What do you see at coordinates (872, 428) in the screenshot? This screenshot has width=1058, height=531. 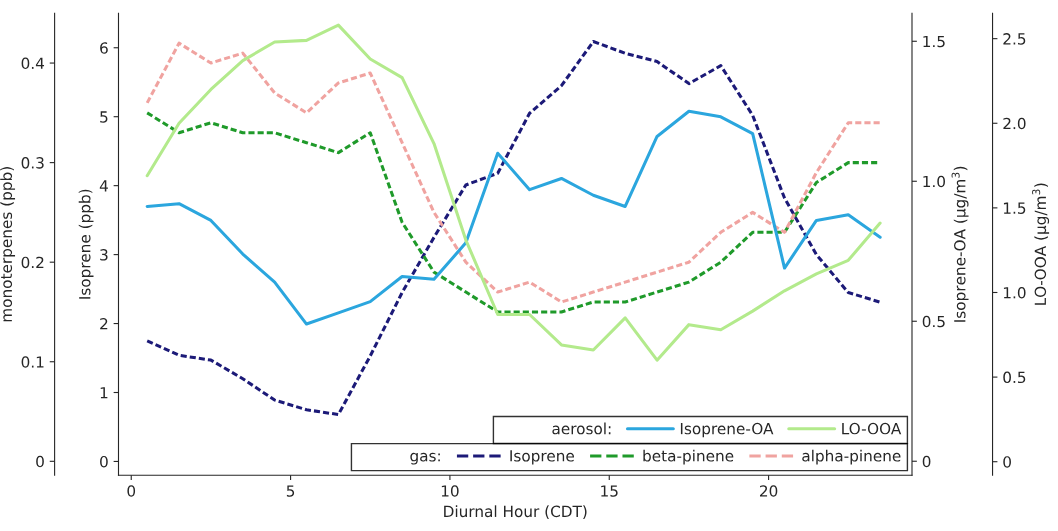 I see `legend-label: LO-OOA` at bounding box center [872, 428].